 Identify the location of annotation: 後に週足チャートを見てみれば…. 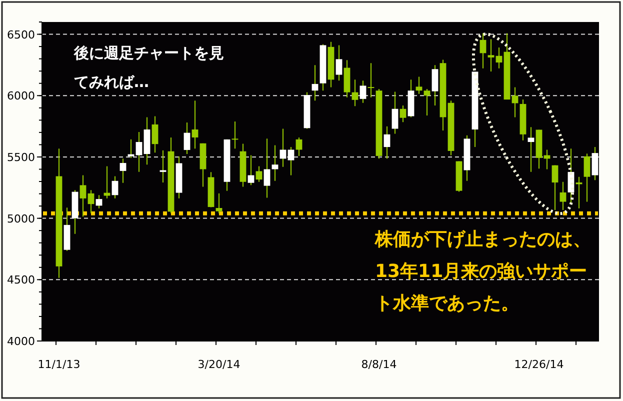
(148, 67).